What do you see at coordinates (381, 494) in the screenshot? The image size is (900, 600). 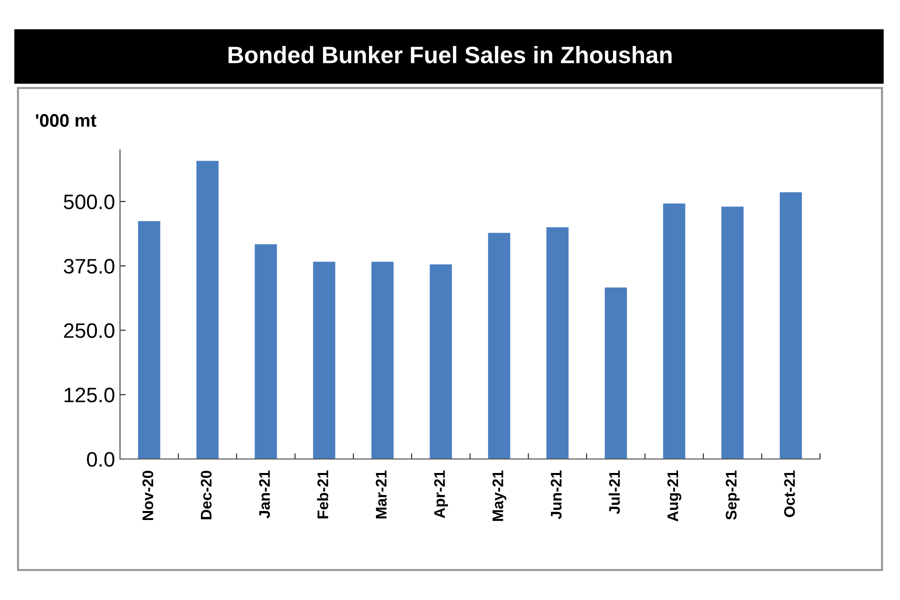 I see `x-tick-label: Mar-21` at bounding box center [381, 494].